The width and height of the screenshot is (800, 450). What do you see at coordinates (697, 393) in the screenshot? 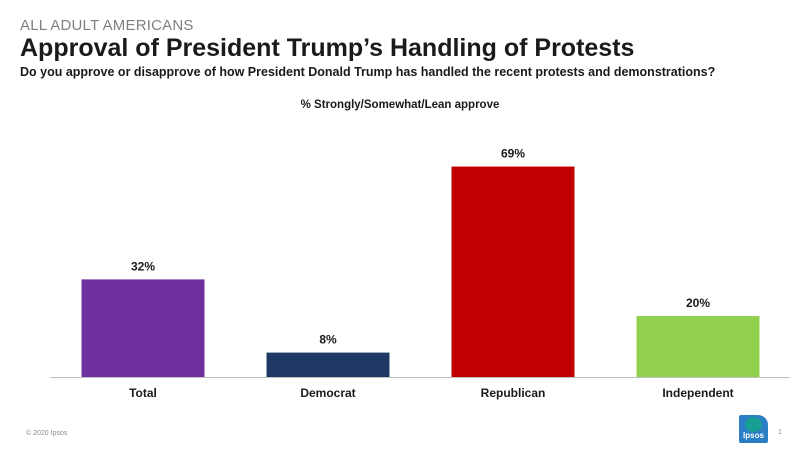
I see `category-label-independent: Independent` at bounding box center [697, 393].